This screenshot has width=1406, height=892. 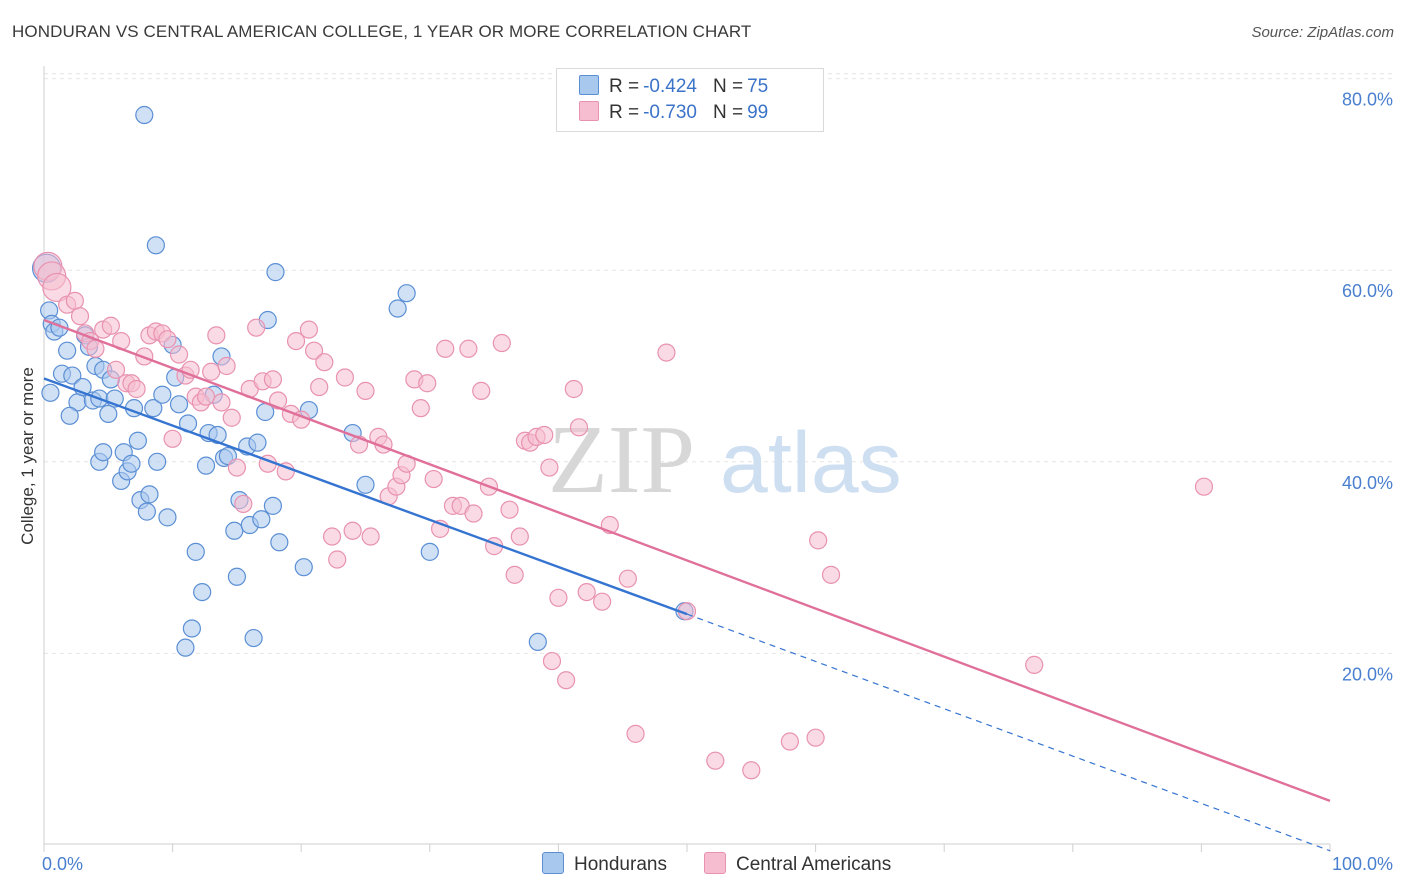 I want to click on watermark: ZIP atlas, so click(x=725, y=460).